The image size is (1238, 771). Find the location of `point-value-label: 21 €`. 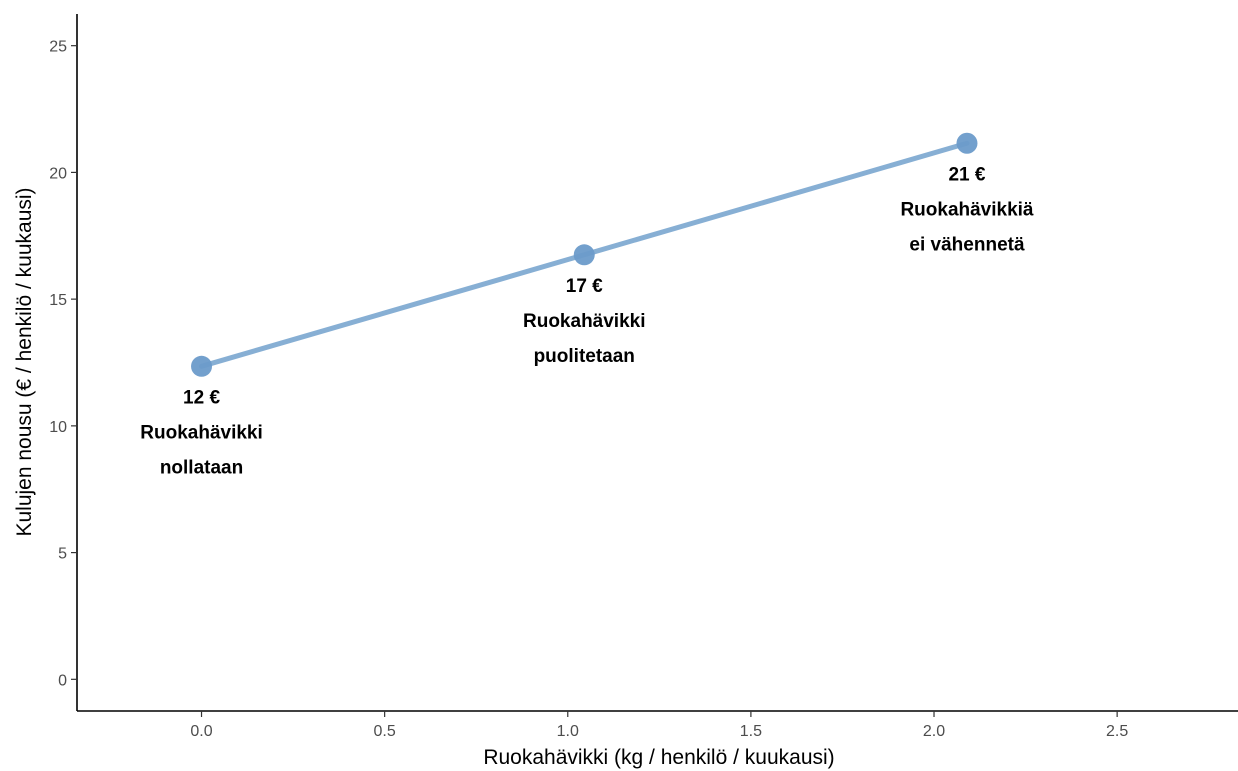

point-value-label: 21 € is located at coordinates (966, 174).